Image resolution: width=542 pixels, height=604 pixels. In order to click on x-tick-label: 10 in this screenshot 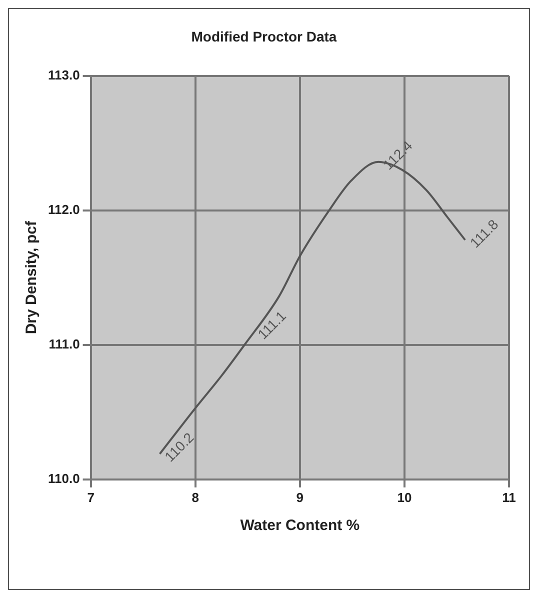, I will do `click(404, 497)`.